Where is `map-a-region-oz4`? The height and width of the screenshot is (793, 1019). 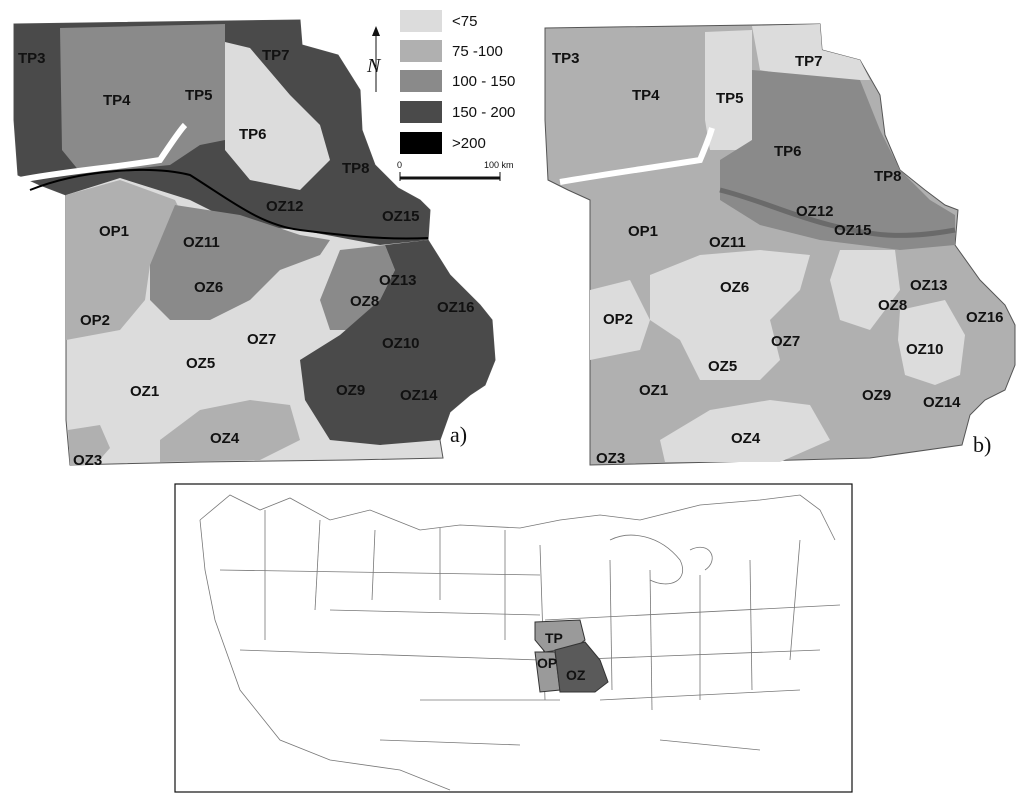
map-a-region-oz4 is located at coordinates (230, 431).